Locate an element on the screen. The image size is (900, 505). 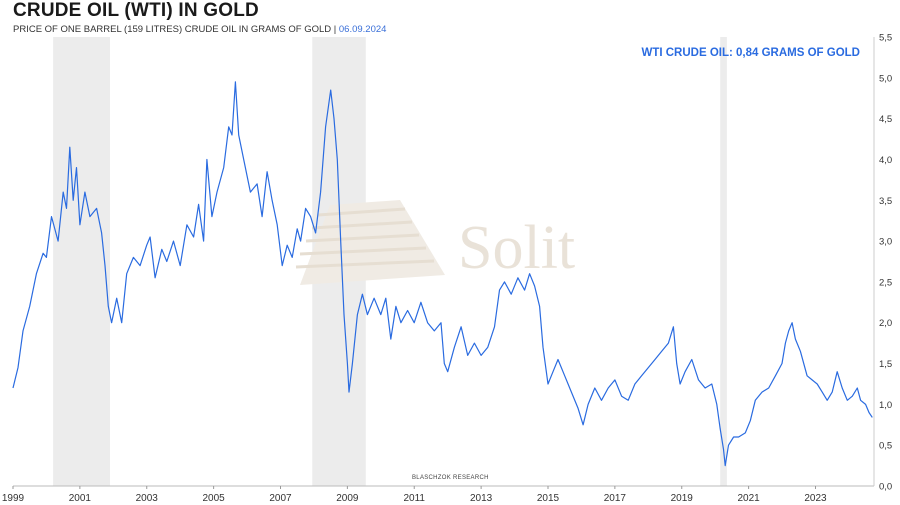
y-tick-label: 0,5 is located at coordinates (885, 446).